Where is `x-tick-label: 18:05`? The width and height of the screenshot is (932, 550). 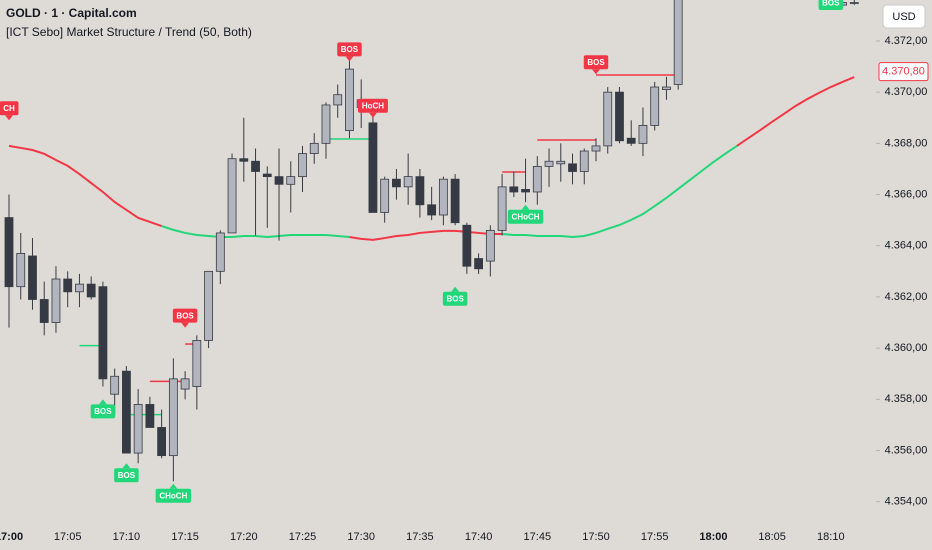 x-tick-label: 18:05 is located at coordinates (772, 537).